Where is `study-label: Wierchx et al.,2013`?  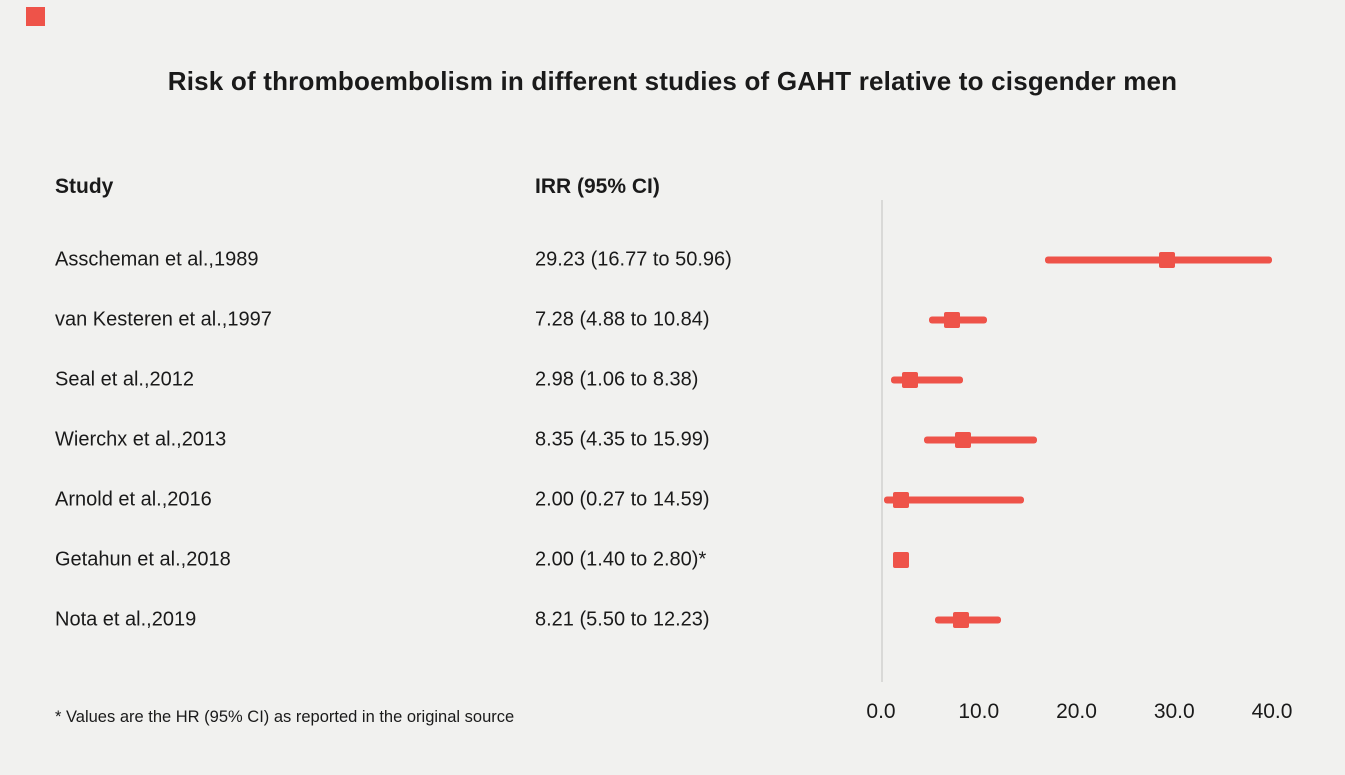 study-label: Wierchx et al.,2013 is located at coordinates (141, 439).